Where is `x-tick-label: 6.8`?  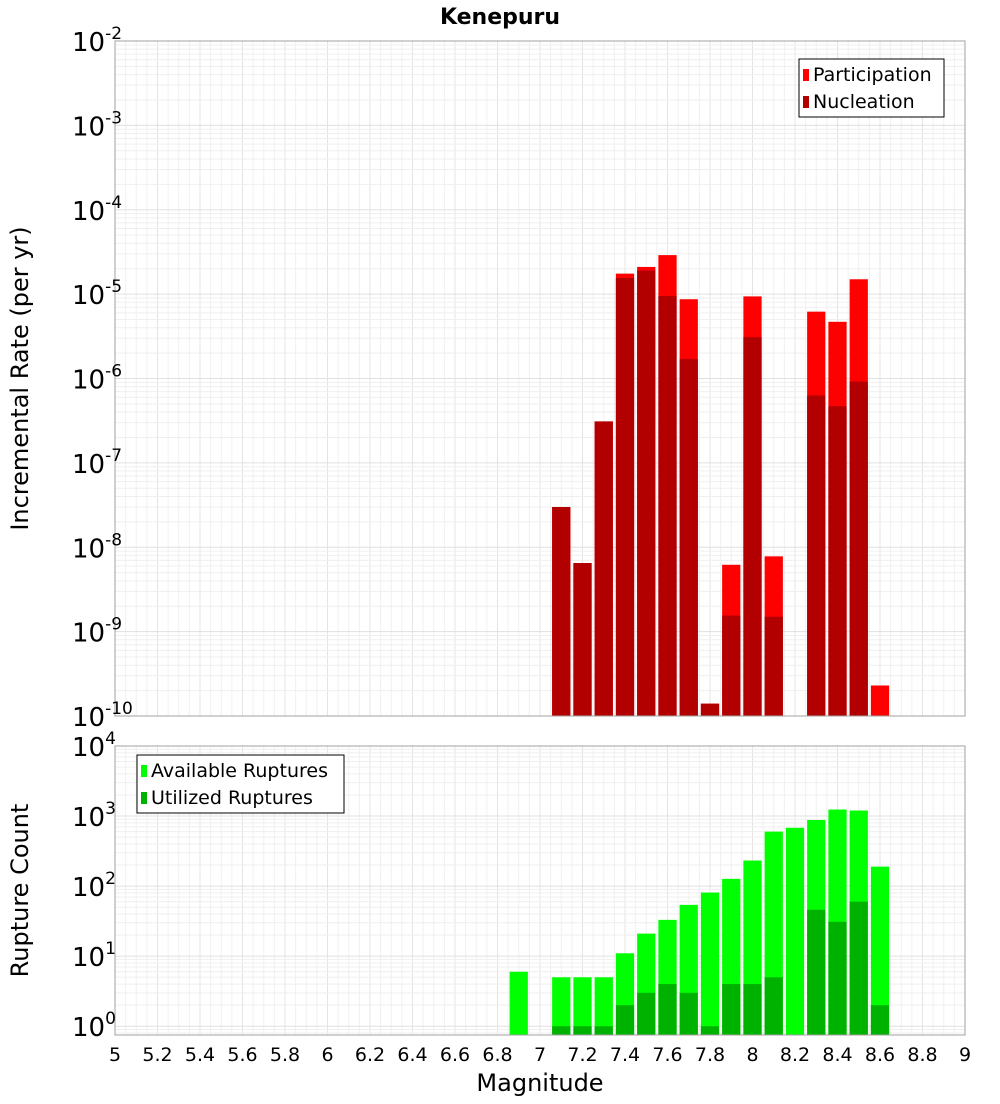 x-tick-label: 6.8 is located at coordinates (497, 1055).